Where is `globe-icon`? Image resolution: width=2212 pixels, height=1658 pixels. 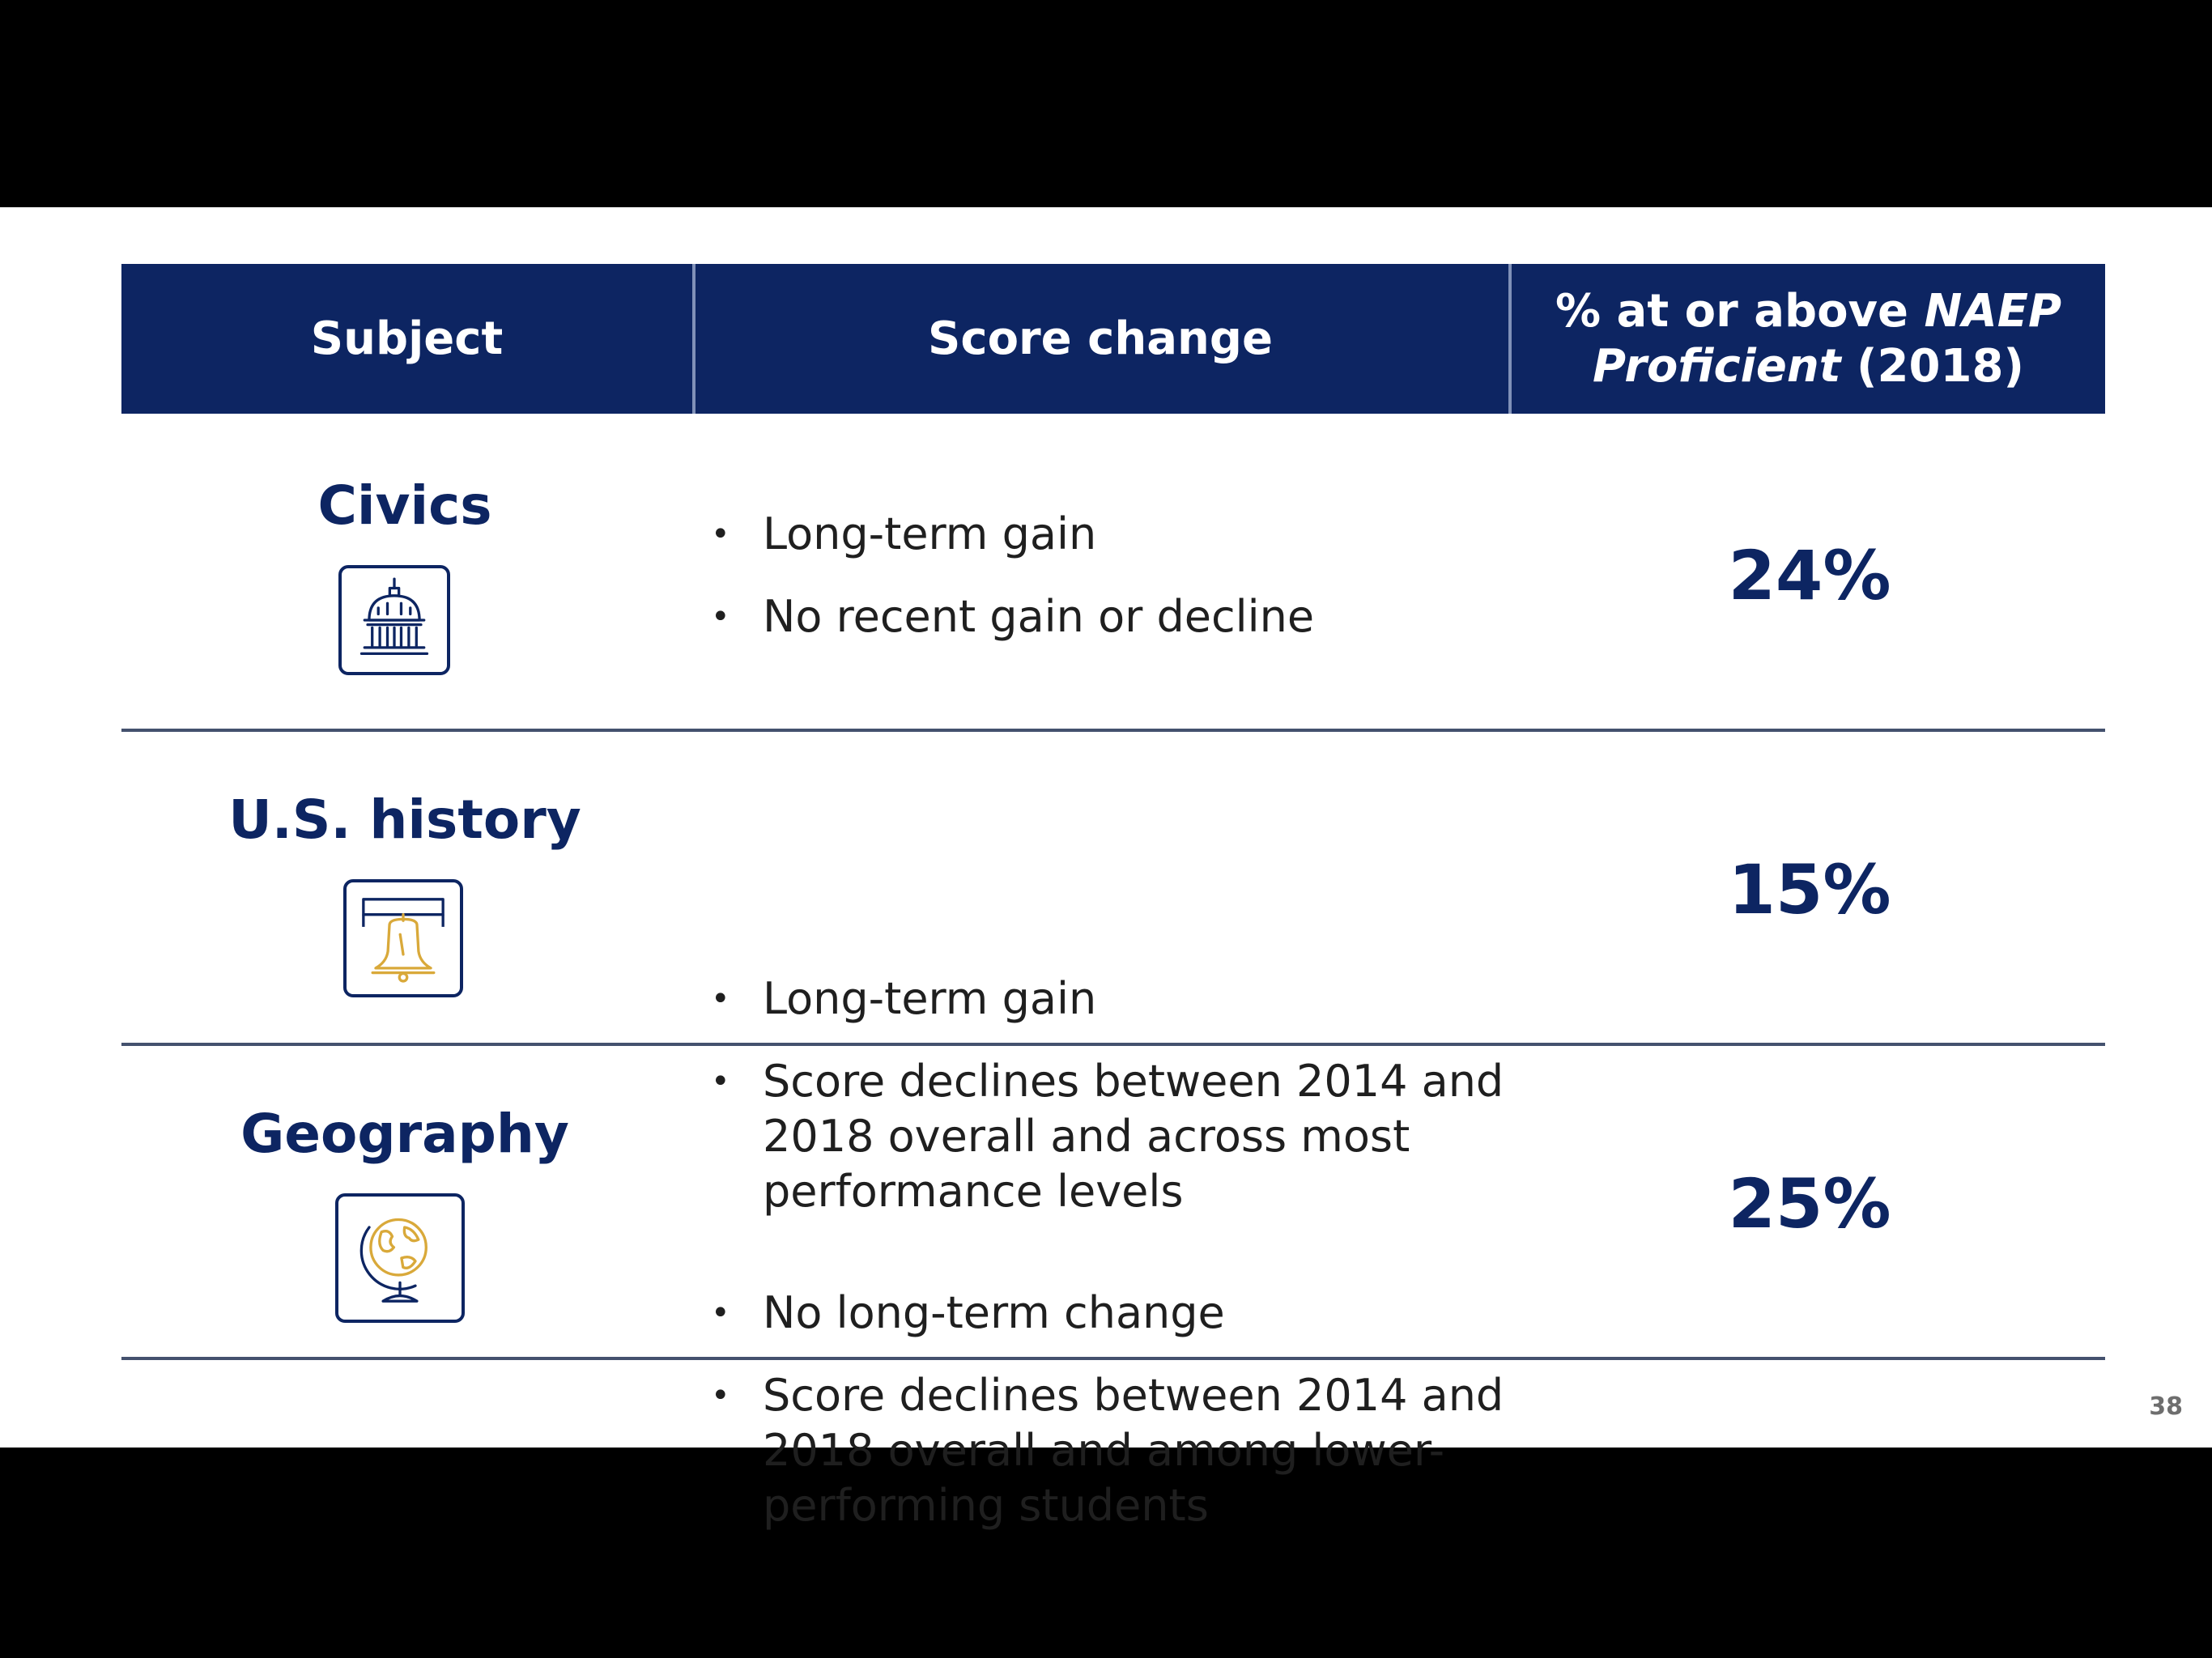 globe-icon is located at coordinates (400, 1258).